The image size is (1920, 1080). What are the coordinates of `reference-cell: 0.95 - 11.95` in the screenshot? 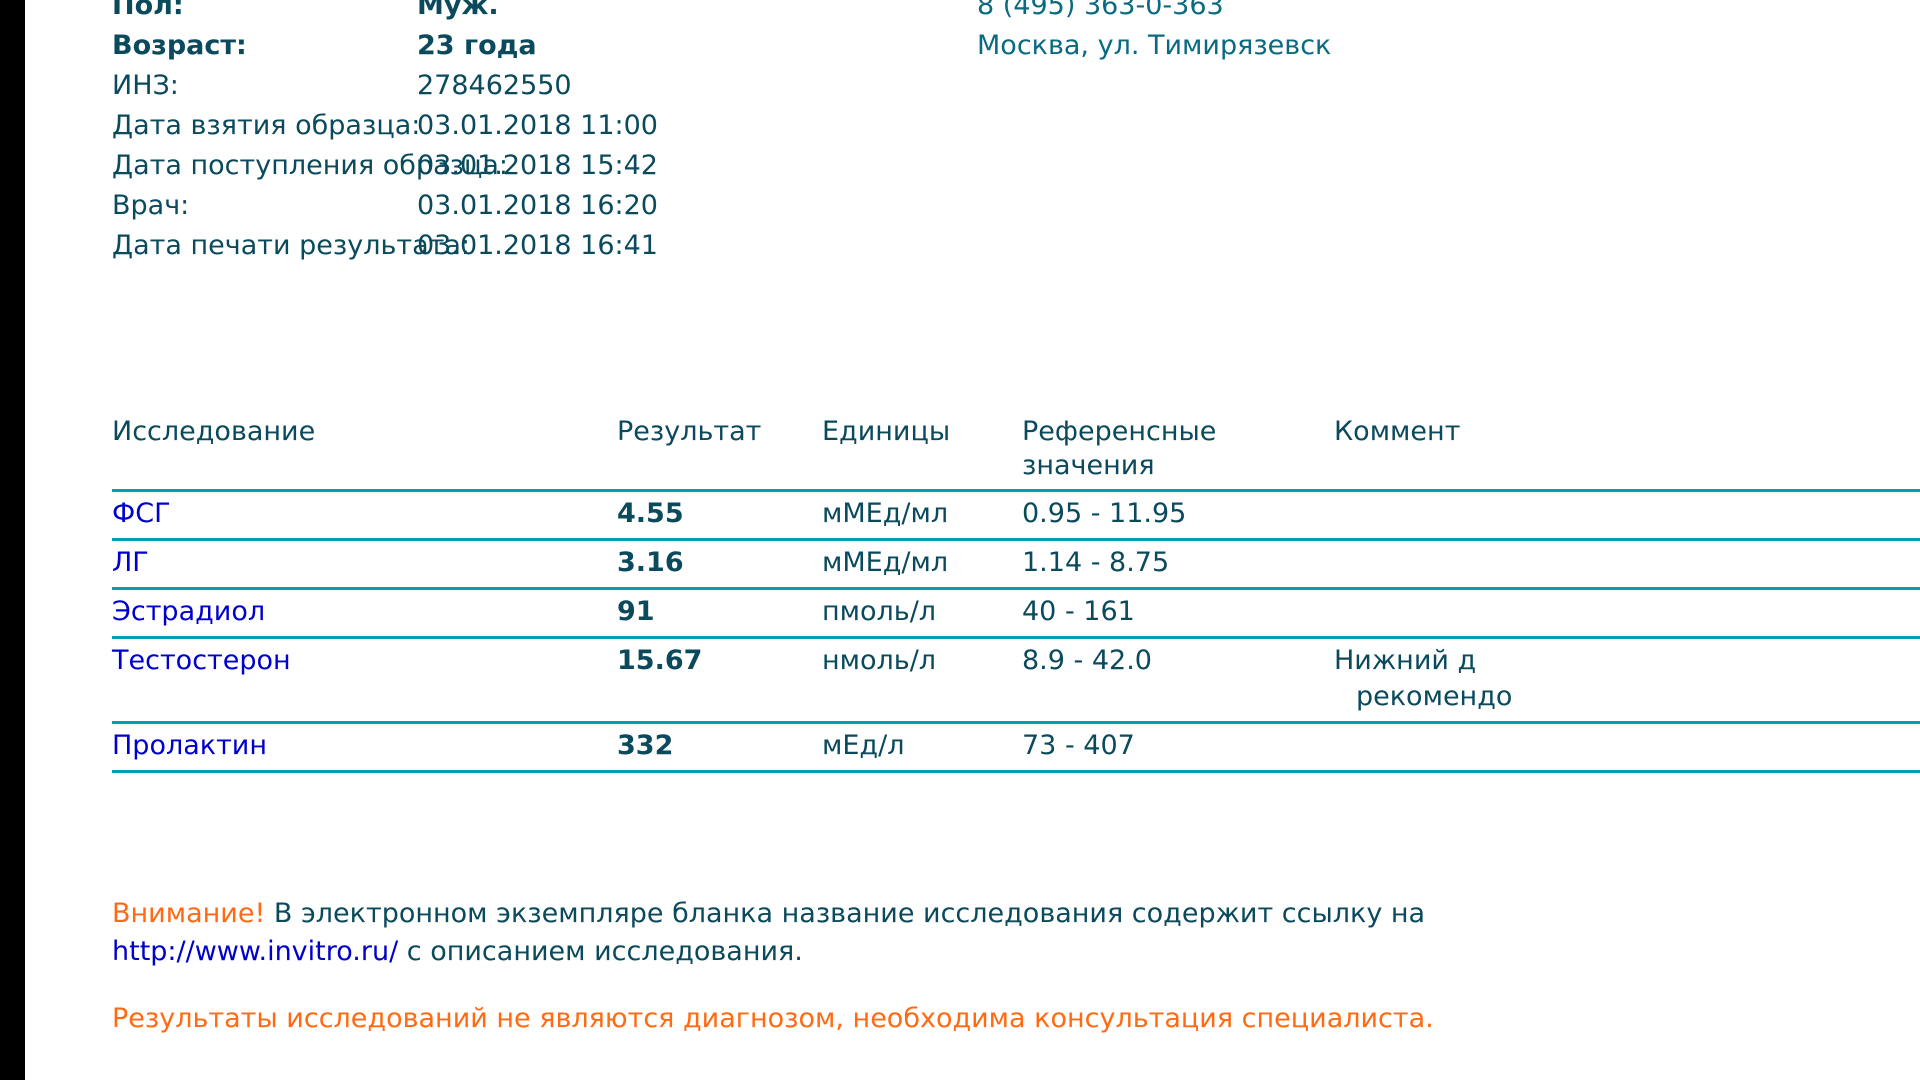 It's located at (1104, 513).